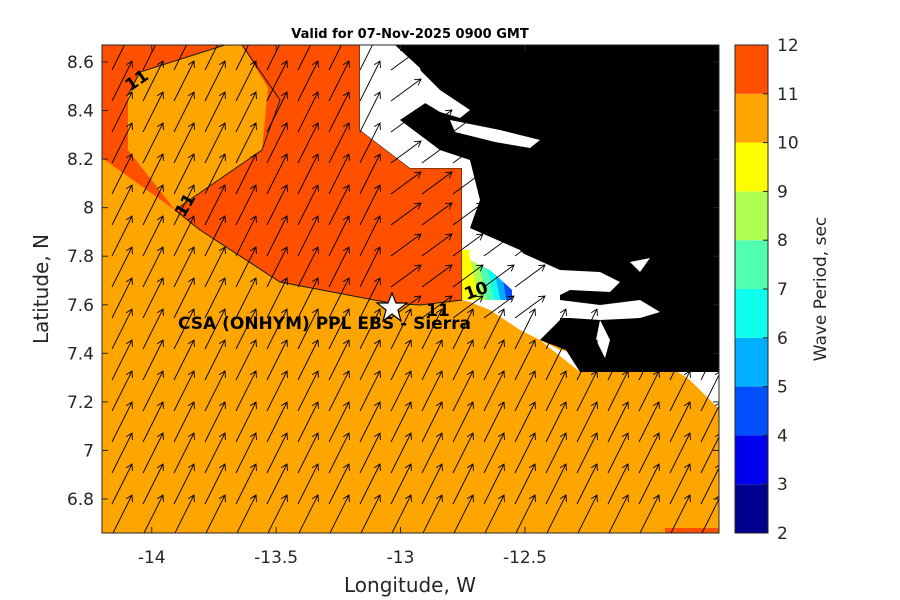 This screenshot has width=900, height=600. I want to click on y-tick-label: 7.6, so click(80, 306).